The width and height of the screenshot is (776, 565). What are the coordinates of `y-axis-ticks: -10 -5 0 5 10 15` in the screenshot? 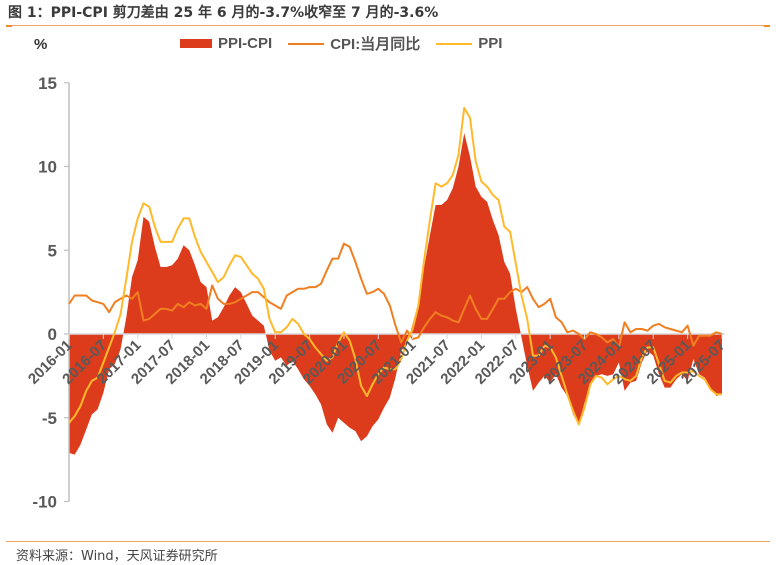 It's located at (50, 293).